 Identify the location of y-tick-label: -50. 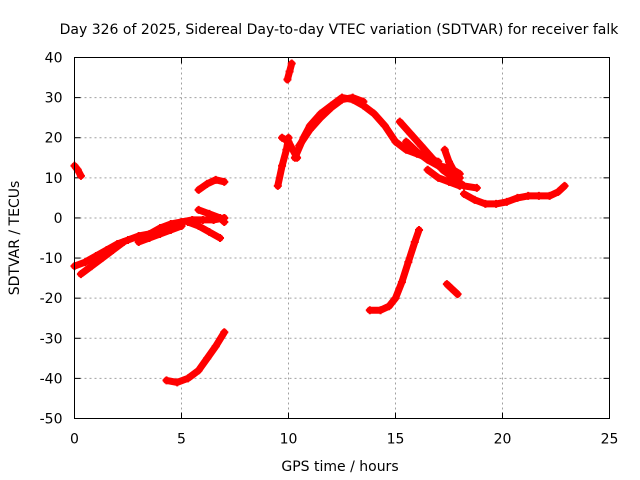
(51, 420).